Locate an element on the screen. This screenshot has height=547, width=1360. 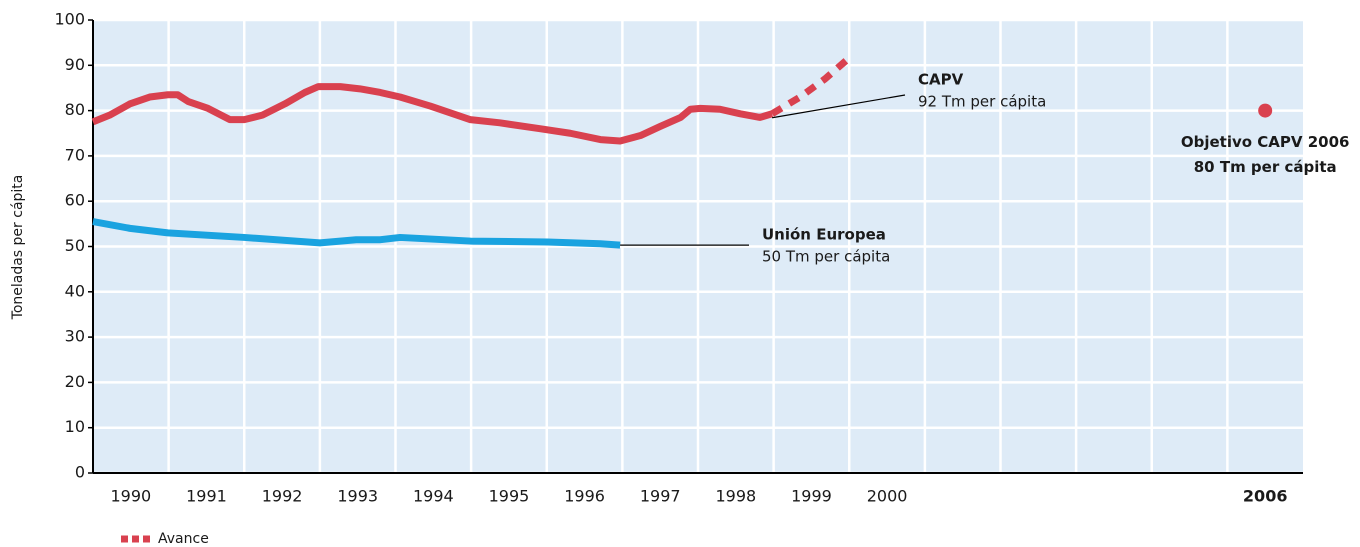
y-tick-label: 40 is located at coordinates (75, 290).